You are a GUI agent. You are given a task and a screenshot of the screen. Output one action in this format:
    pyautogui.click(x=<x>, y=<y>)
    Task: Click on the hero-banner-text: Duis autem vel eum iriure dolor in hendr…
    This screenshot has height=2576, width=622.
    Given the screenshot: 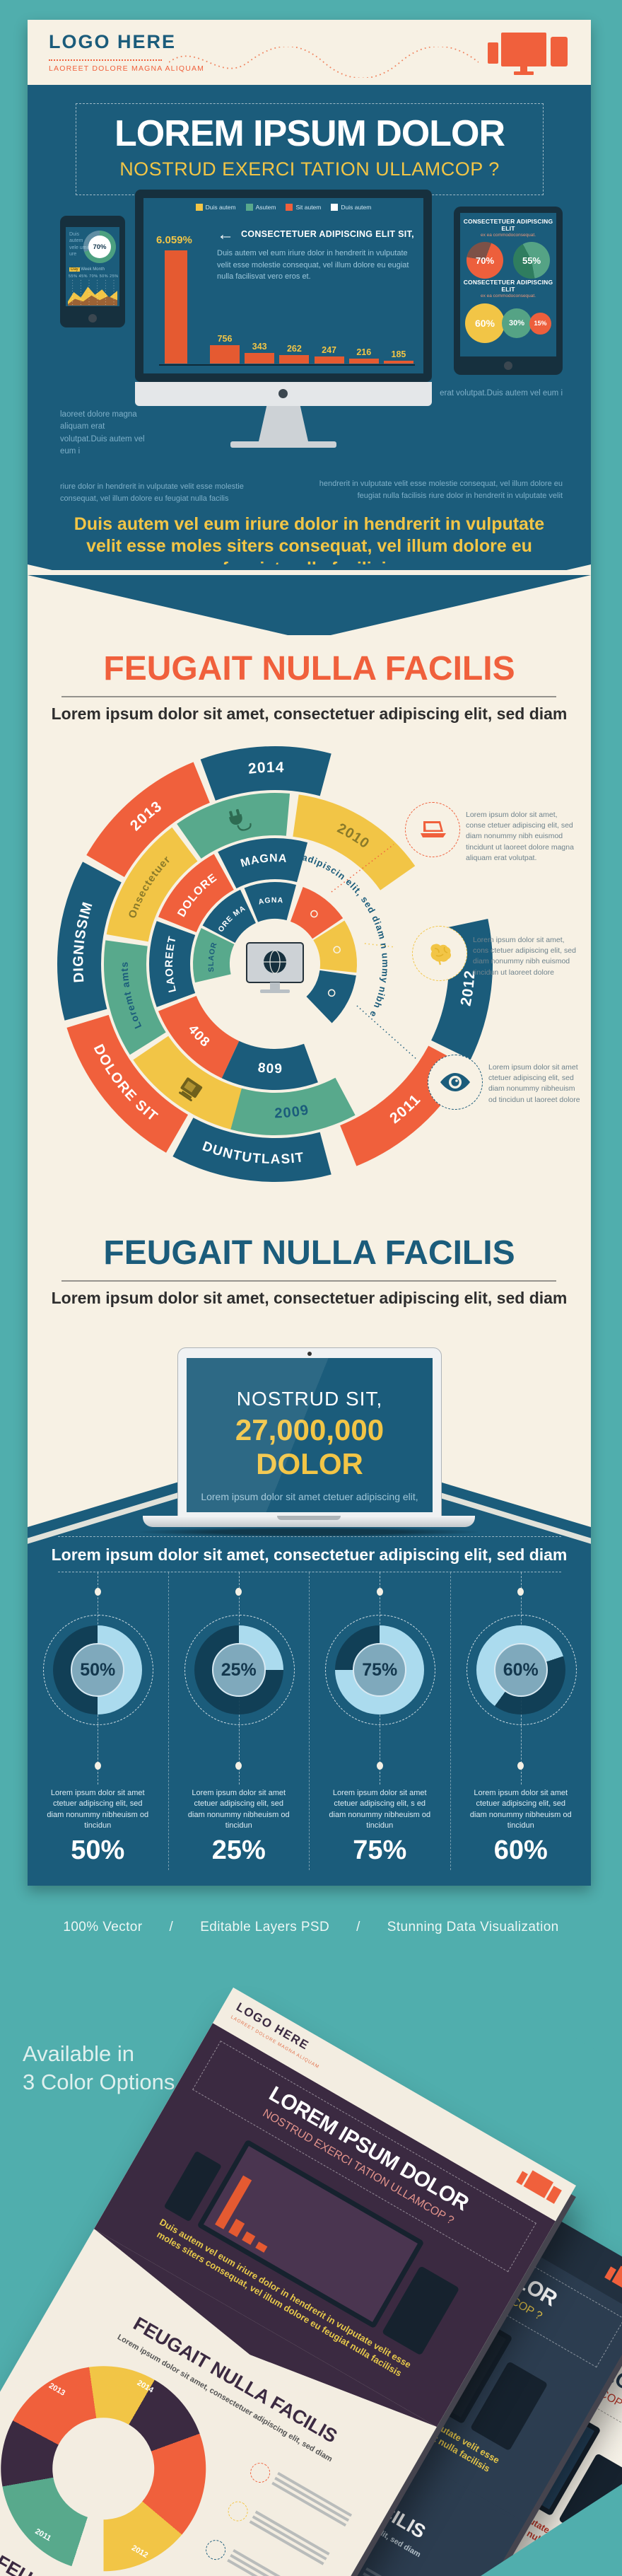 What is the action you would take?
    pyautogui.click(x=309, y=539)
    